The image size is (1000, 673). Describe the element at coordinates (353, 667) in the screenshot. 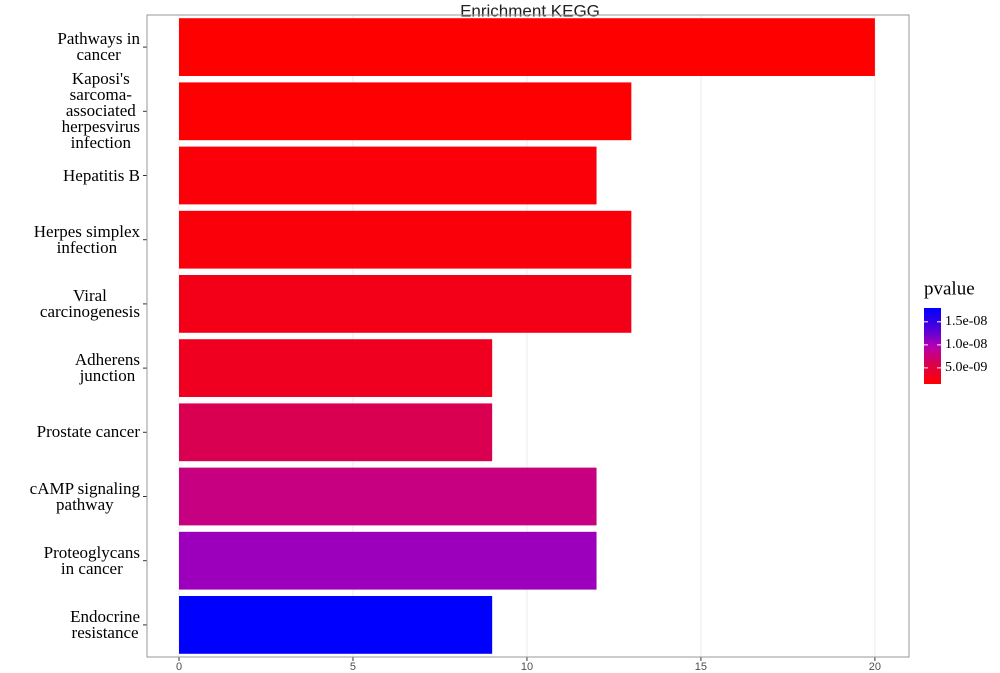

I see `x-tick-label: 5` at that location.